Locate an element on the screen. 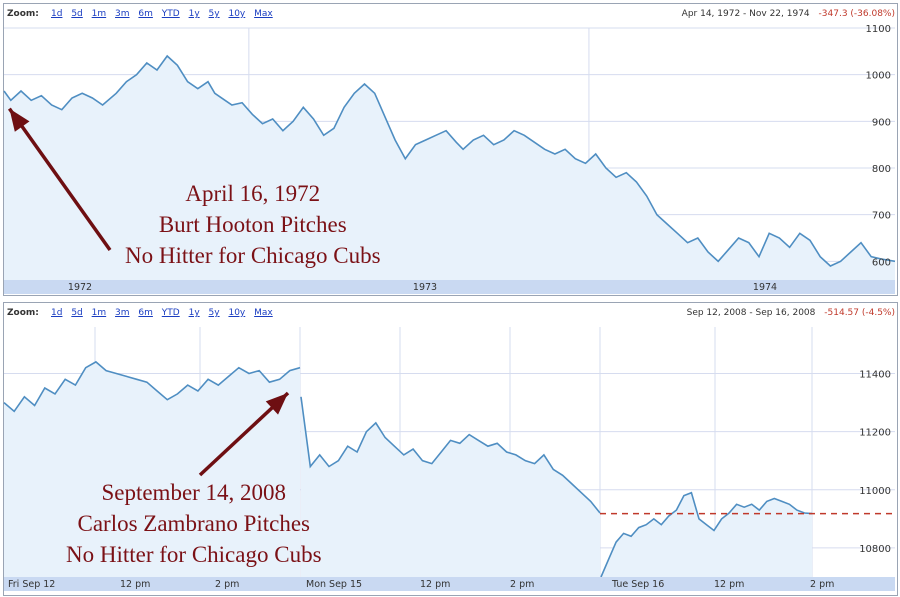 This screenshot has width=900, height=597. y-tick-label-11000: 11000 is located at coordinates (875, 491).